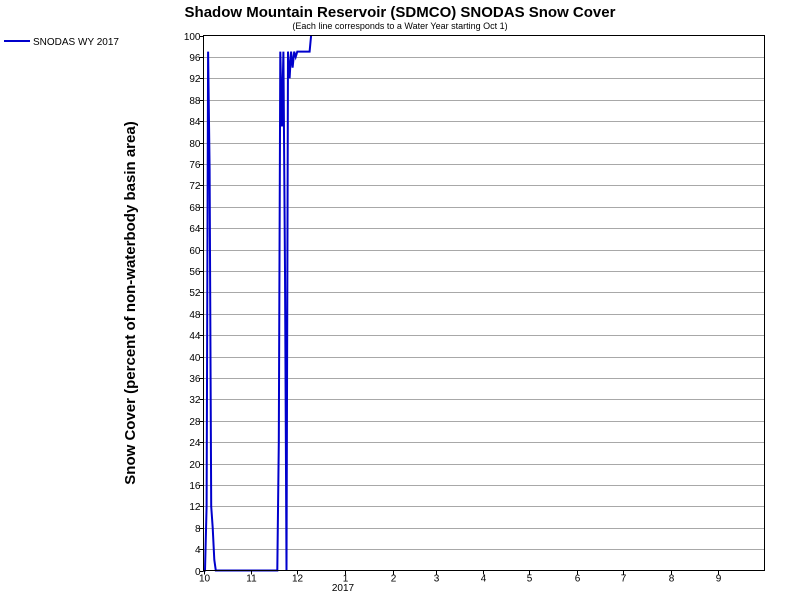  I want to click on y-tick-label: 24, so click(195, 443).